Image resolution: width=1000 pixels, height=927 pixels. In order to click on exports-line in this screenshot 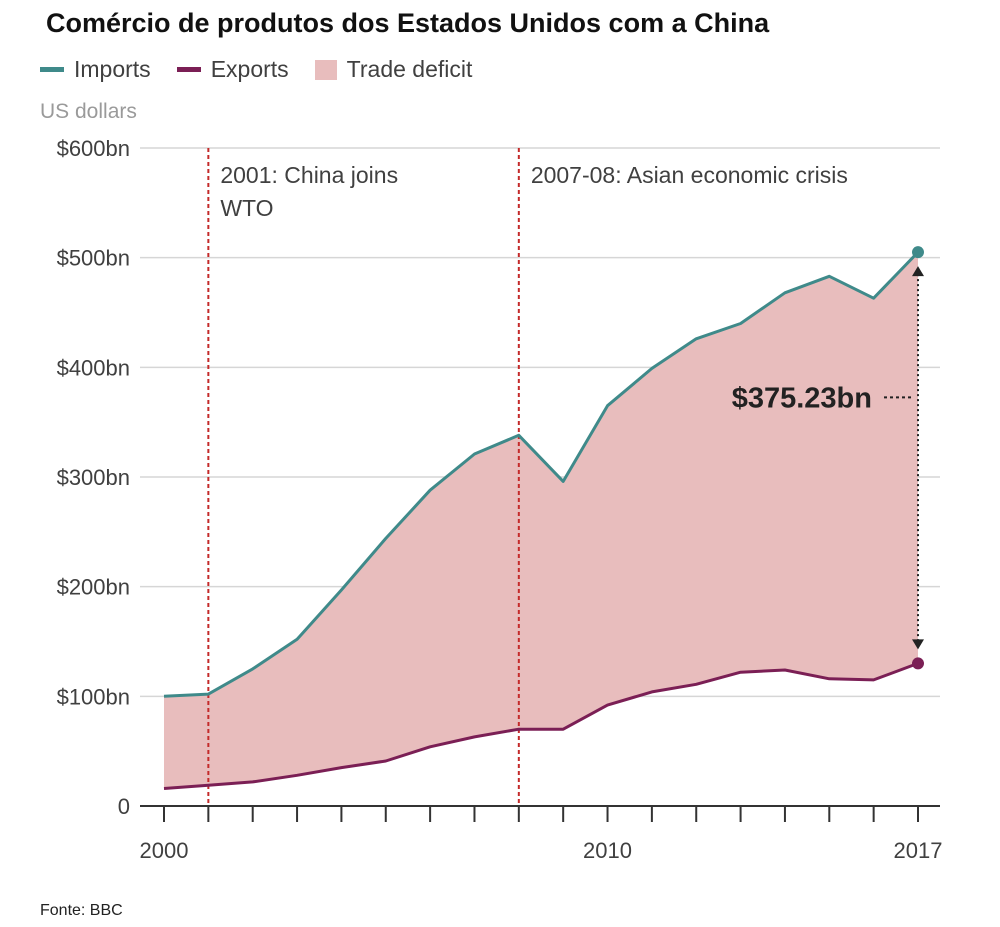, I will do `click(541, 725)`.